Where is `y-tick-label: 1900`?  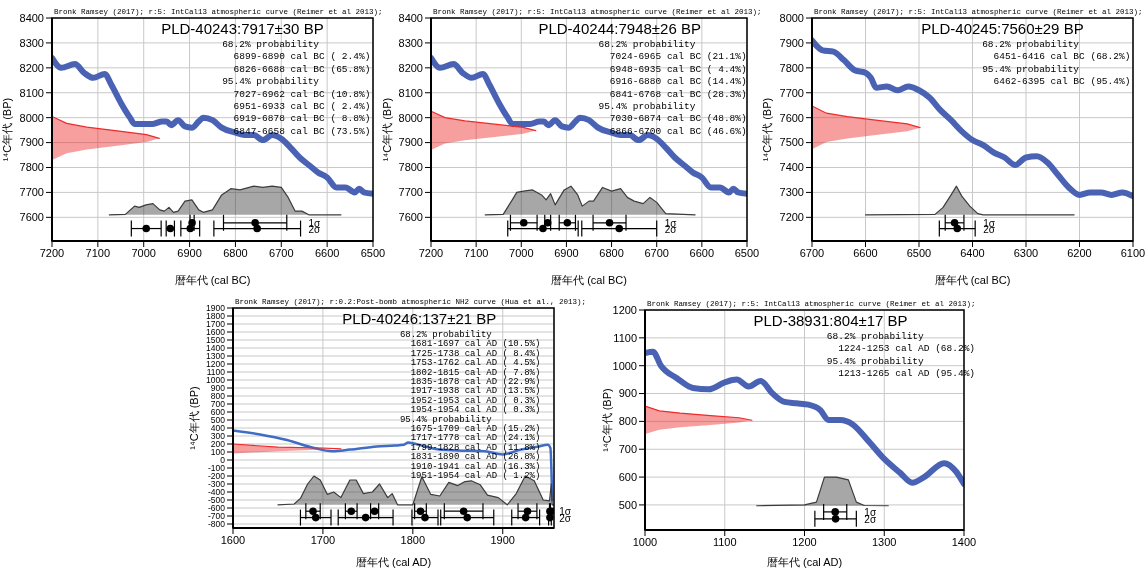 y-tick-label: 1900 is located at coordinates (216, 308).